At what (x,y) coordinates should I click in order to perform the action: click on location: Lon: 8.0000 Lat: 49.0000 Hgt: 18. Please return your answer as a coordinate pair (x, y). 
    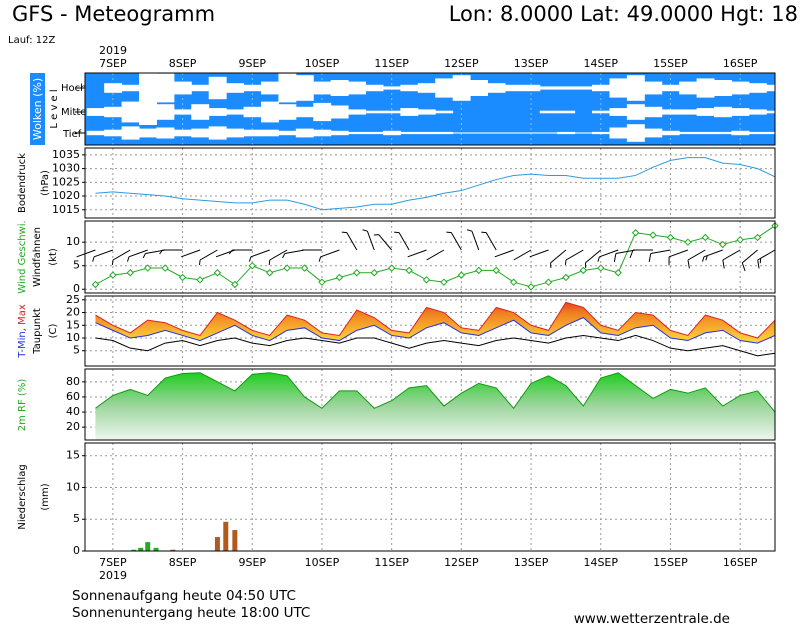
    Looking at the image, I should click on (623, 14).